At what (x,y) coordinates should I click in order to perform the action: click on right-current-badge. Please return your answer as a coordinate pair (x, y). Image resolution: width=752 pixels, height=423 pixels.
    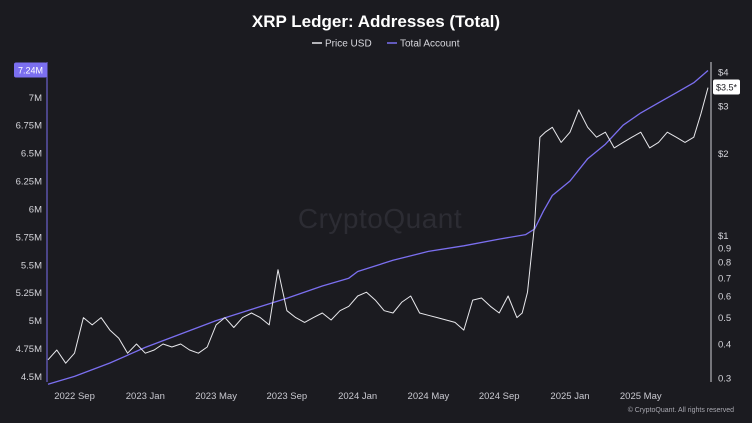
    Looking at the image, I should click on (726, 87).